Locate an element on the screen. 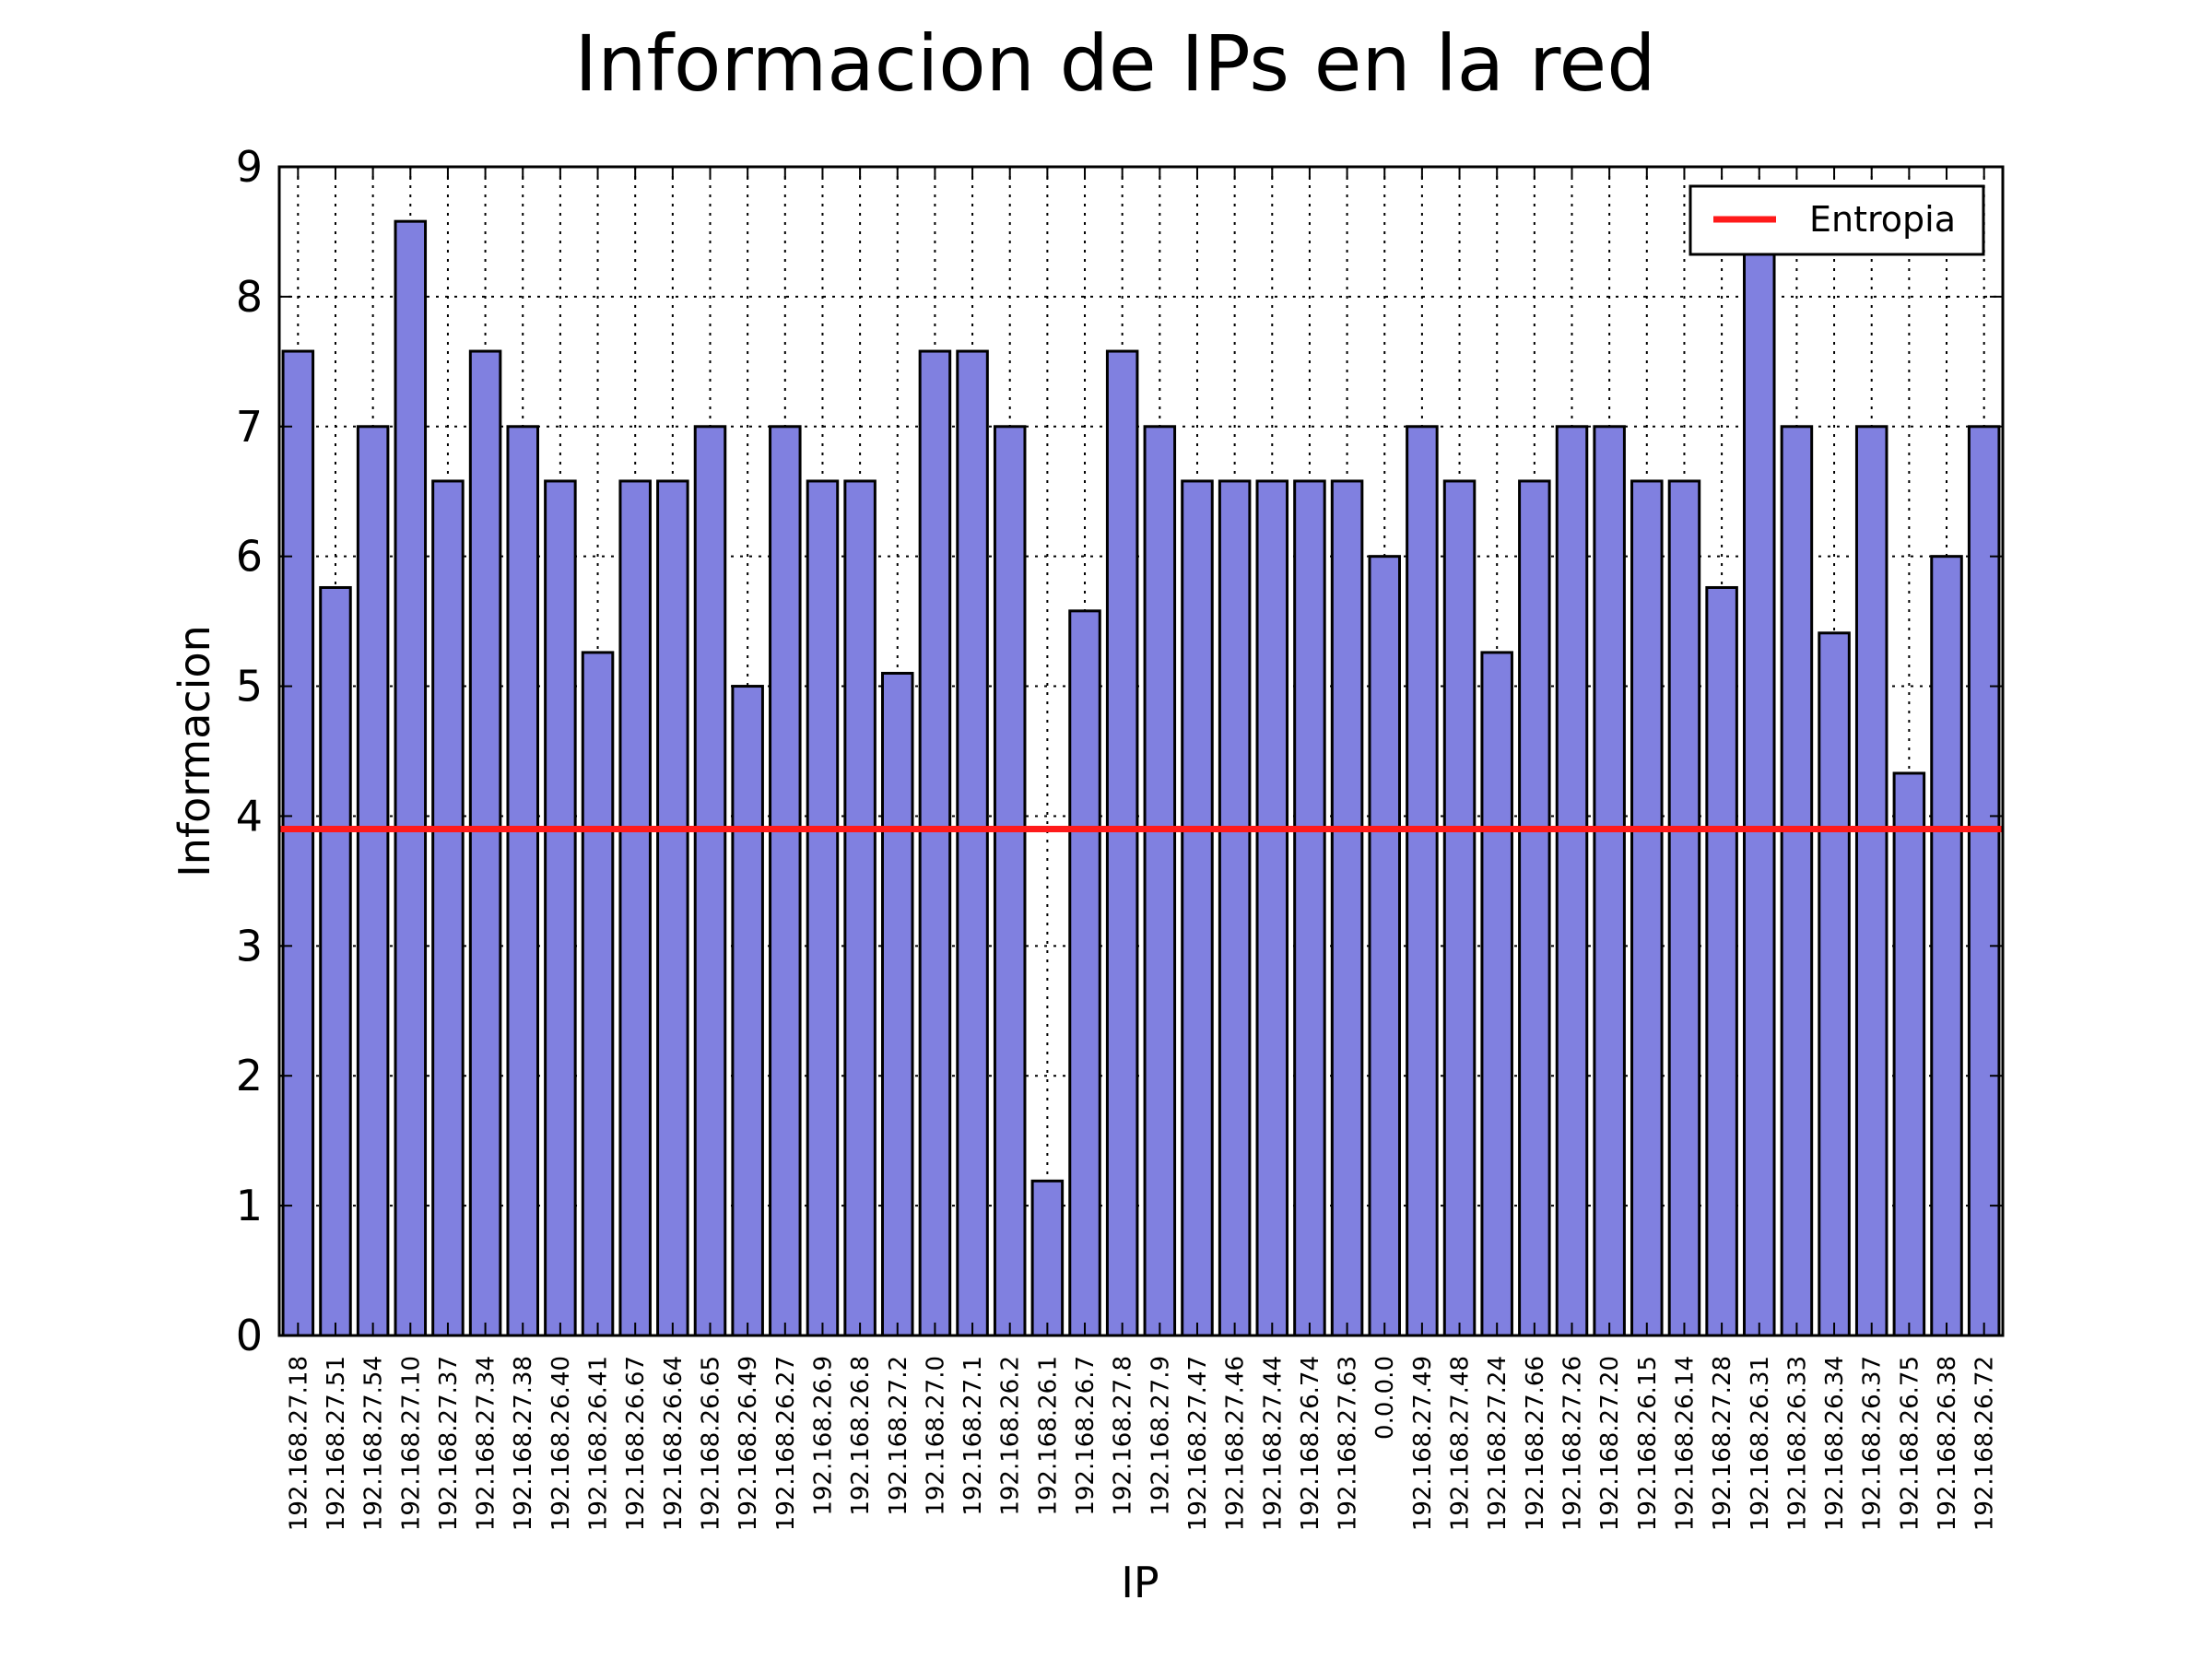 The height and width of the screenshot is (1659, 2212). x-tick-label: 192.168.26.49 is located at coordinates (748, 1443).